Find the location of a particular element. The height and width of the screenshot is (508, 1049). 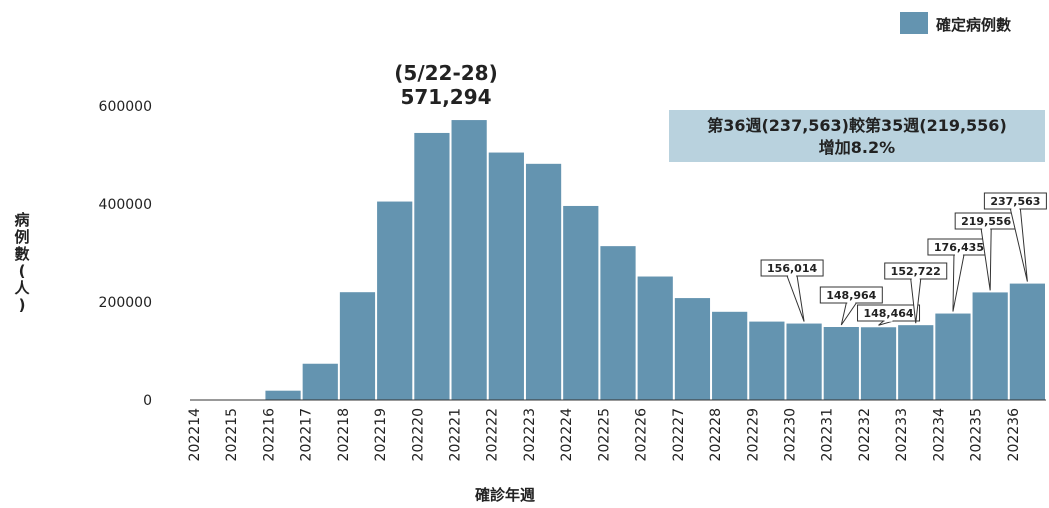

peak-annotation-date: (5/22-28) is located at coordinates (445, 73).